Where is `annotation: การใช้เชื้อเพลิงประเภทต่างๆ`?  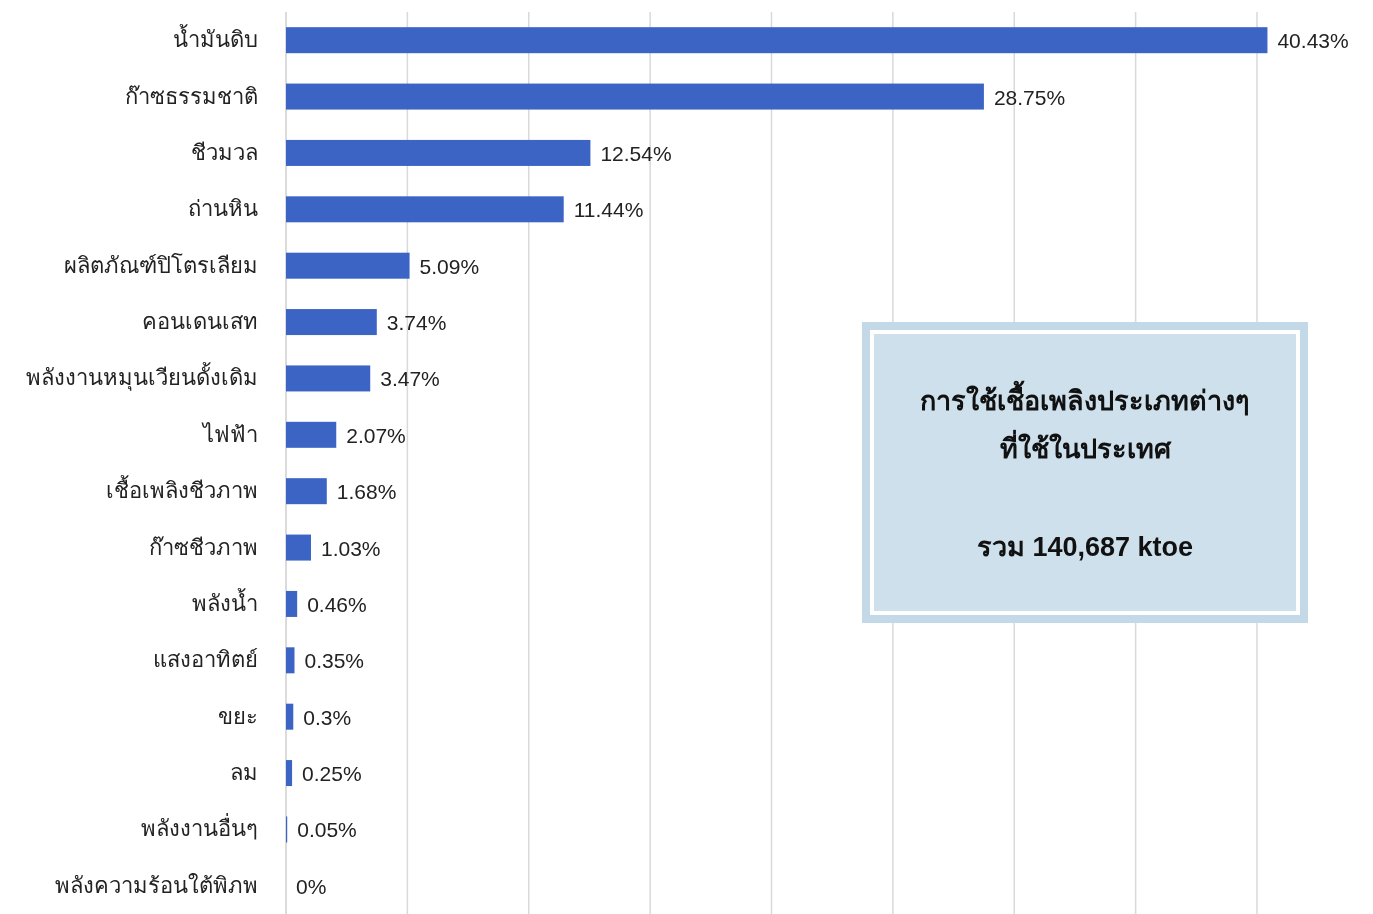 annotation: การใช้เชื้อเพลิงประเภทต่างๆ is located at coordinates (1085, 398).